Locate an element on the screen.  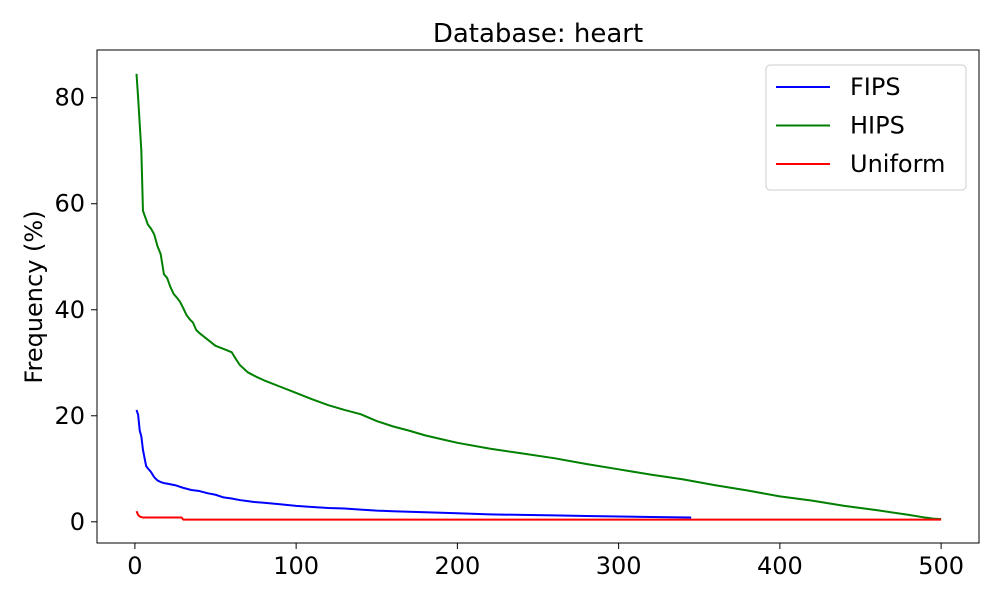
y-axis-label: Frequency (%) is located at coordinates (34, 296).